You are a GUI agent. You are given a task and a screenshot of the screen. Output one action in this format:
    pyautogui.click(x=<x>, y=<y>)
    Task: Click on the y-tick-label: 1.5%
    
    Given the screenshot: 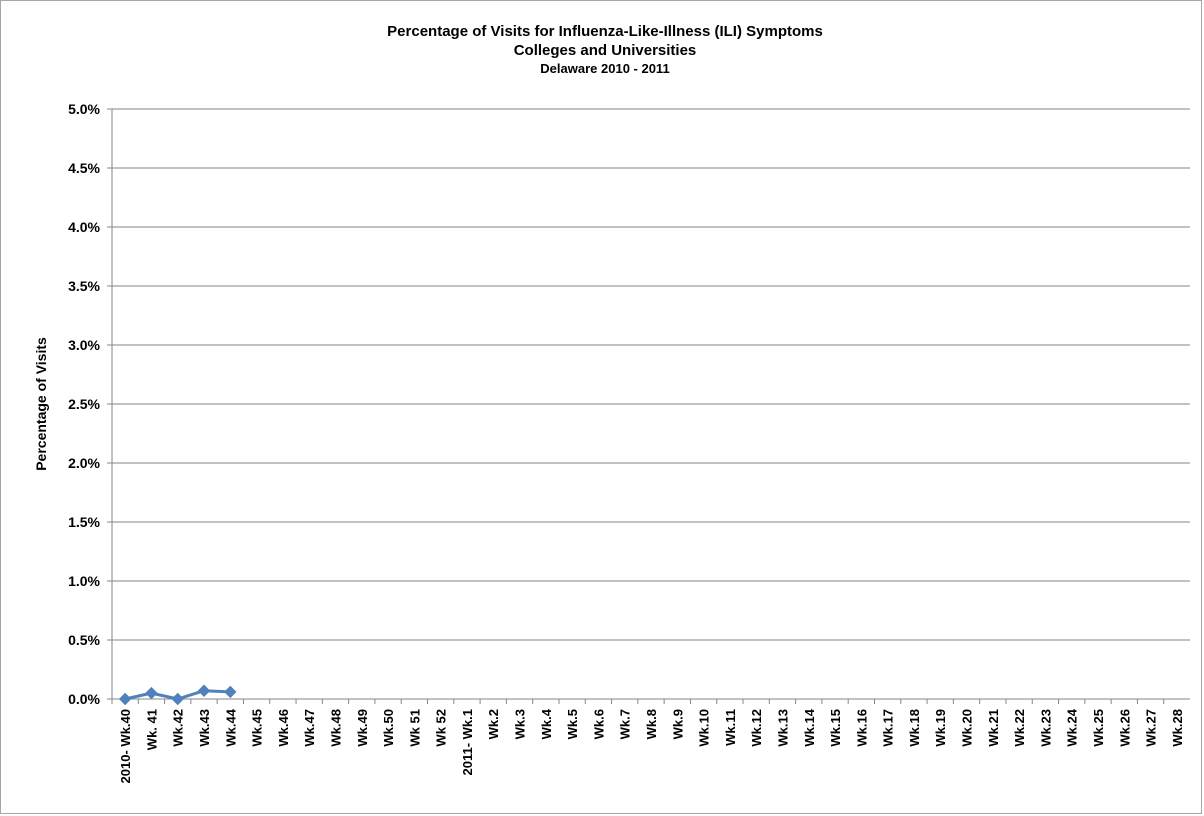 What is the action you would take?
    pyautogui.click(x=84, y=522)
    